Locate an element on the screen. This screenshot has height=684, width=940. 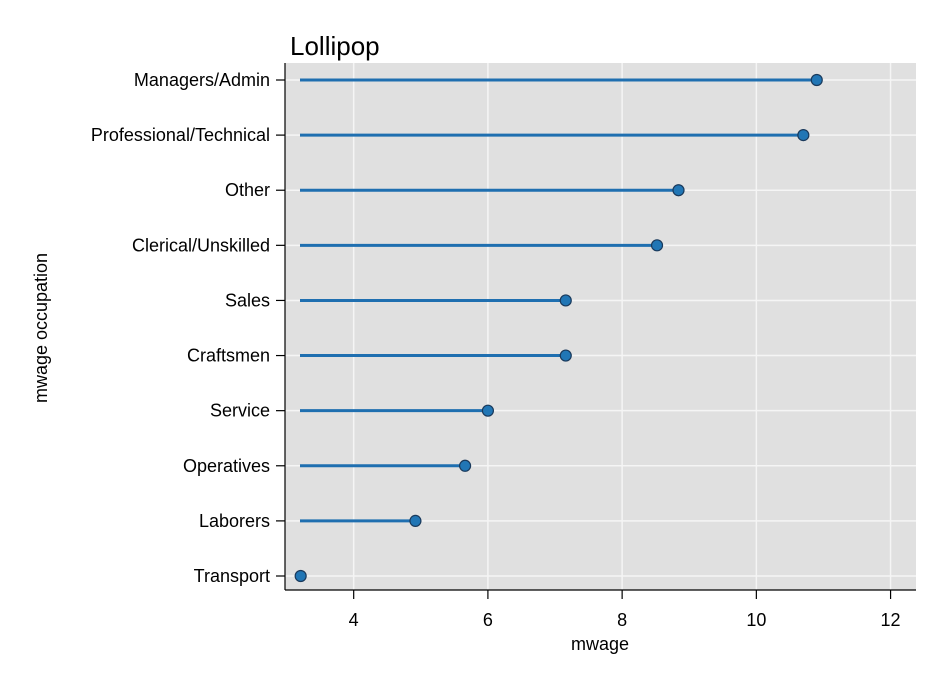
y-tick-label: Operatives is located at coordinates (226, 466).